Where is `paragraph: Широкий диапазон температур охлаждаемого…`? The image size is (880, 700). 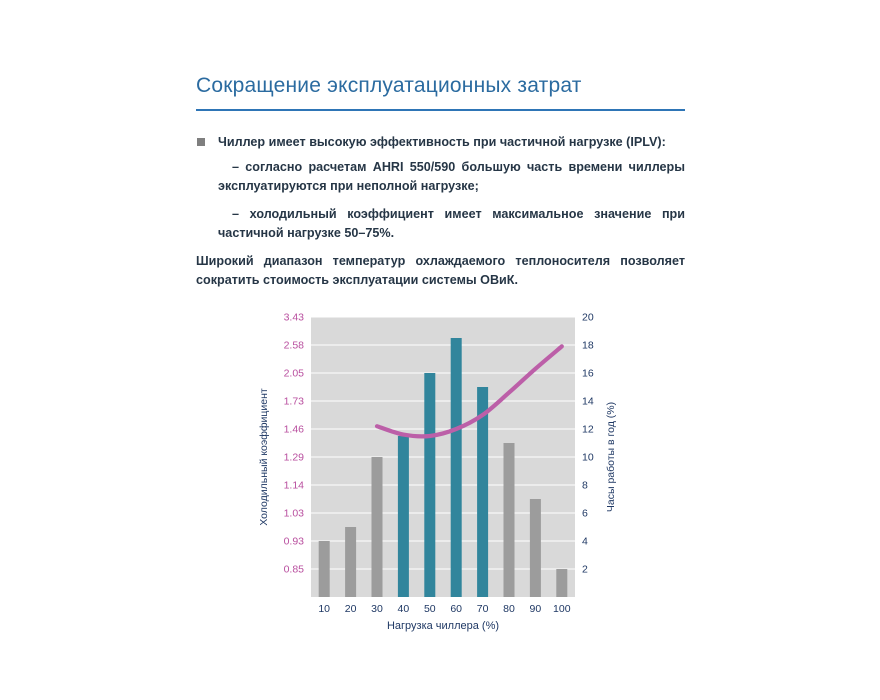
paragraph: Широкий диапазон температур охлаждаемого… is located at coordinates (440, 270).